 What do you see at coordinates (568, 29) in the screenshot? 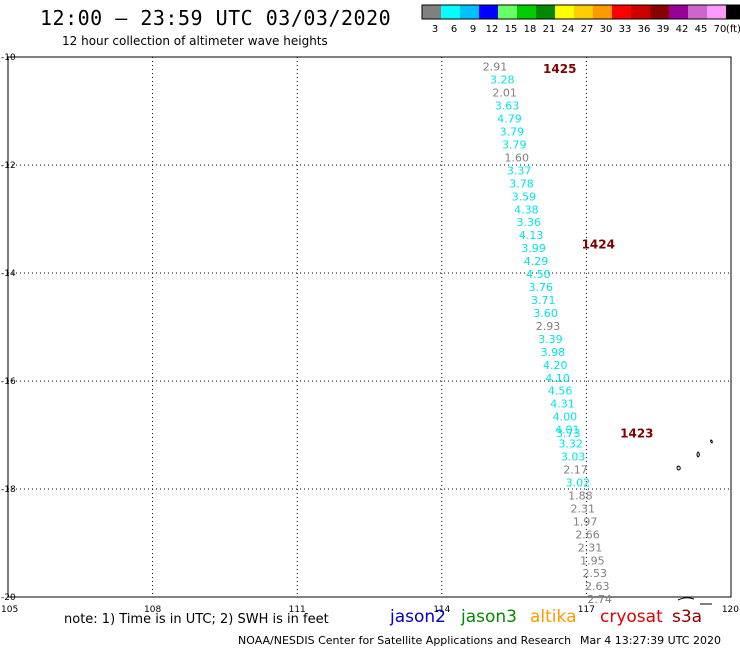
I see `legend-label: 24` at bounding box center [568, 29].